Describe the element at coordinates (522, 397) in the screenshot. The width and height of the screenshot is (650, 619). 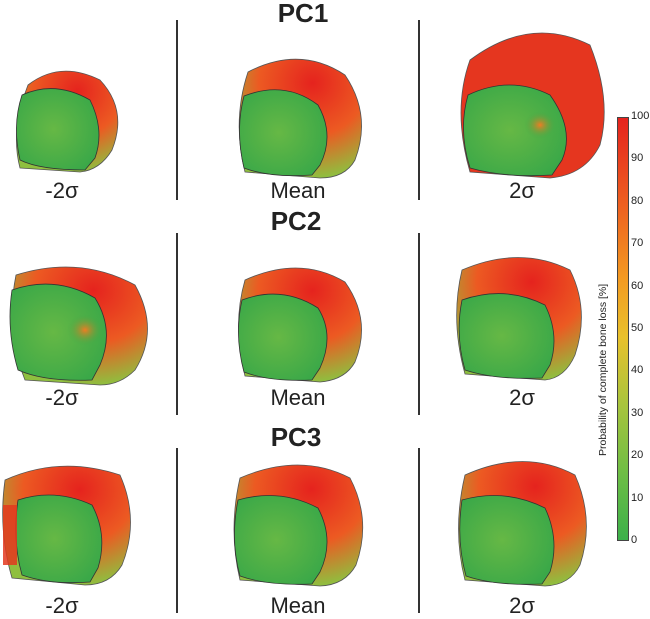
I see `row2-label-plus2sigma: 2σ` at that location.